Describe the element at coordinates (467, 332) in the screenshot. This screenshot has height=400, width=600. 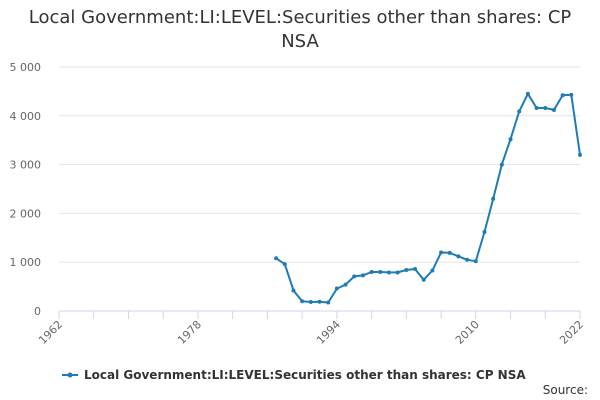
I see `x-tick-label: 2010` at that location.